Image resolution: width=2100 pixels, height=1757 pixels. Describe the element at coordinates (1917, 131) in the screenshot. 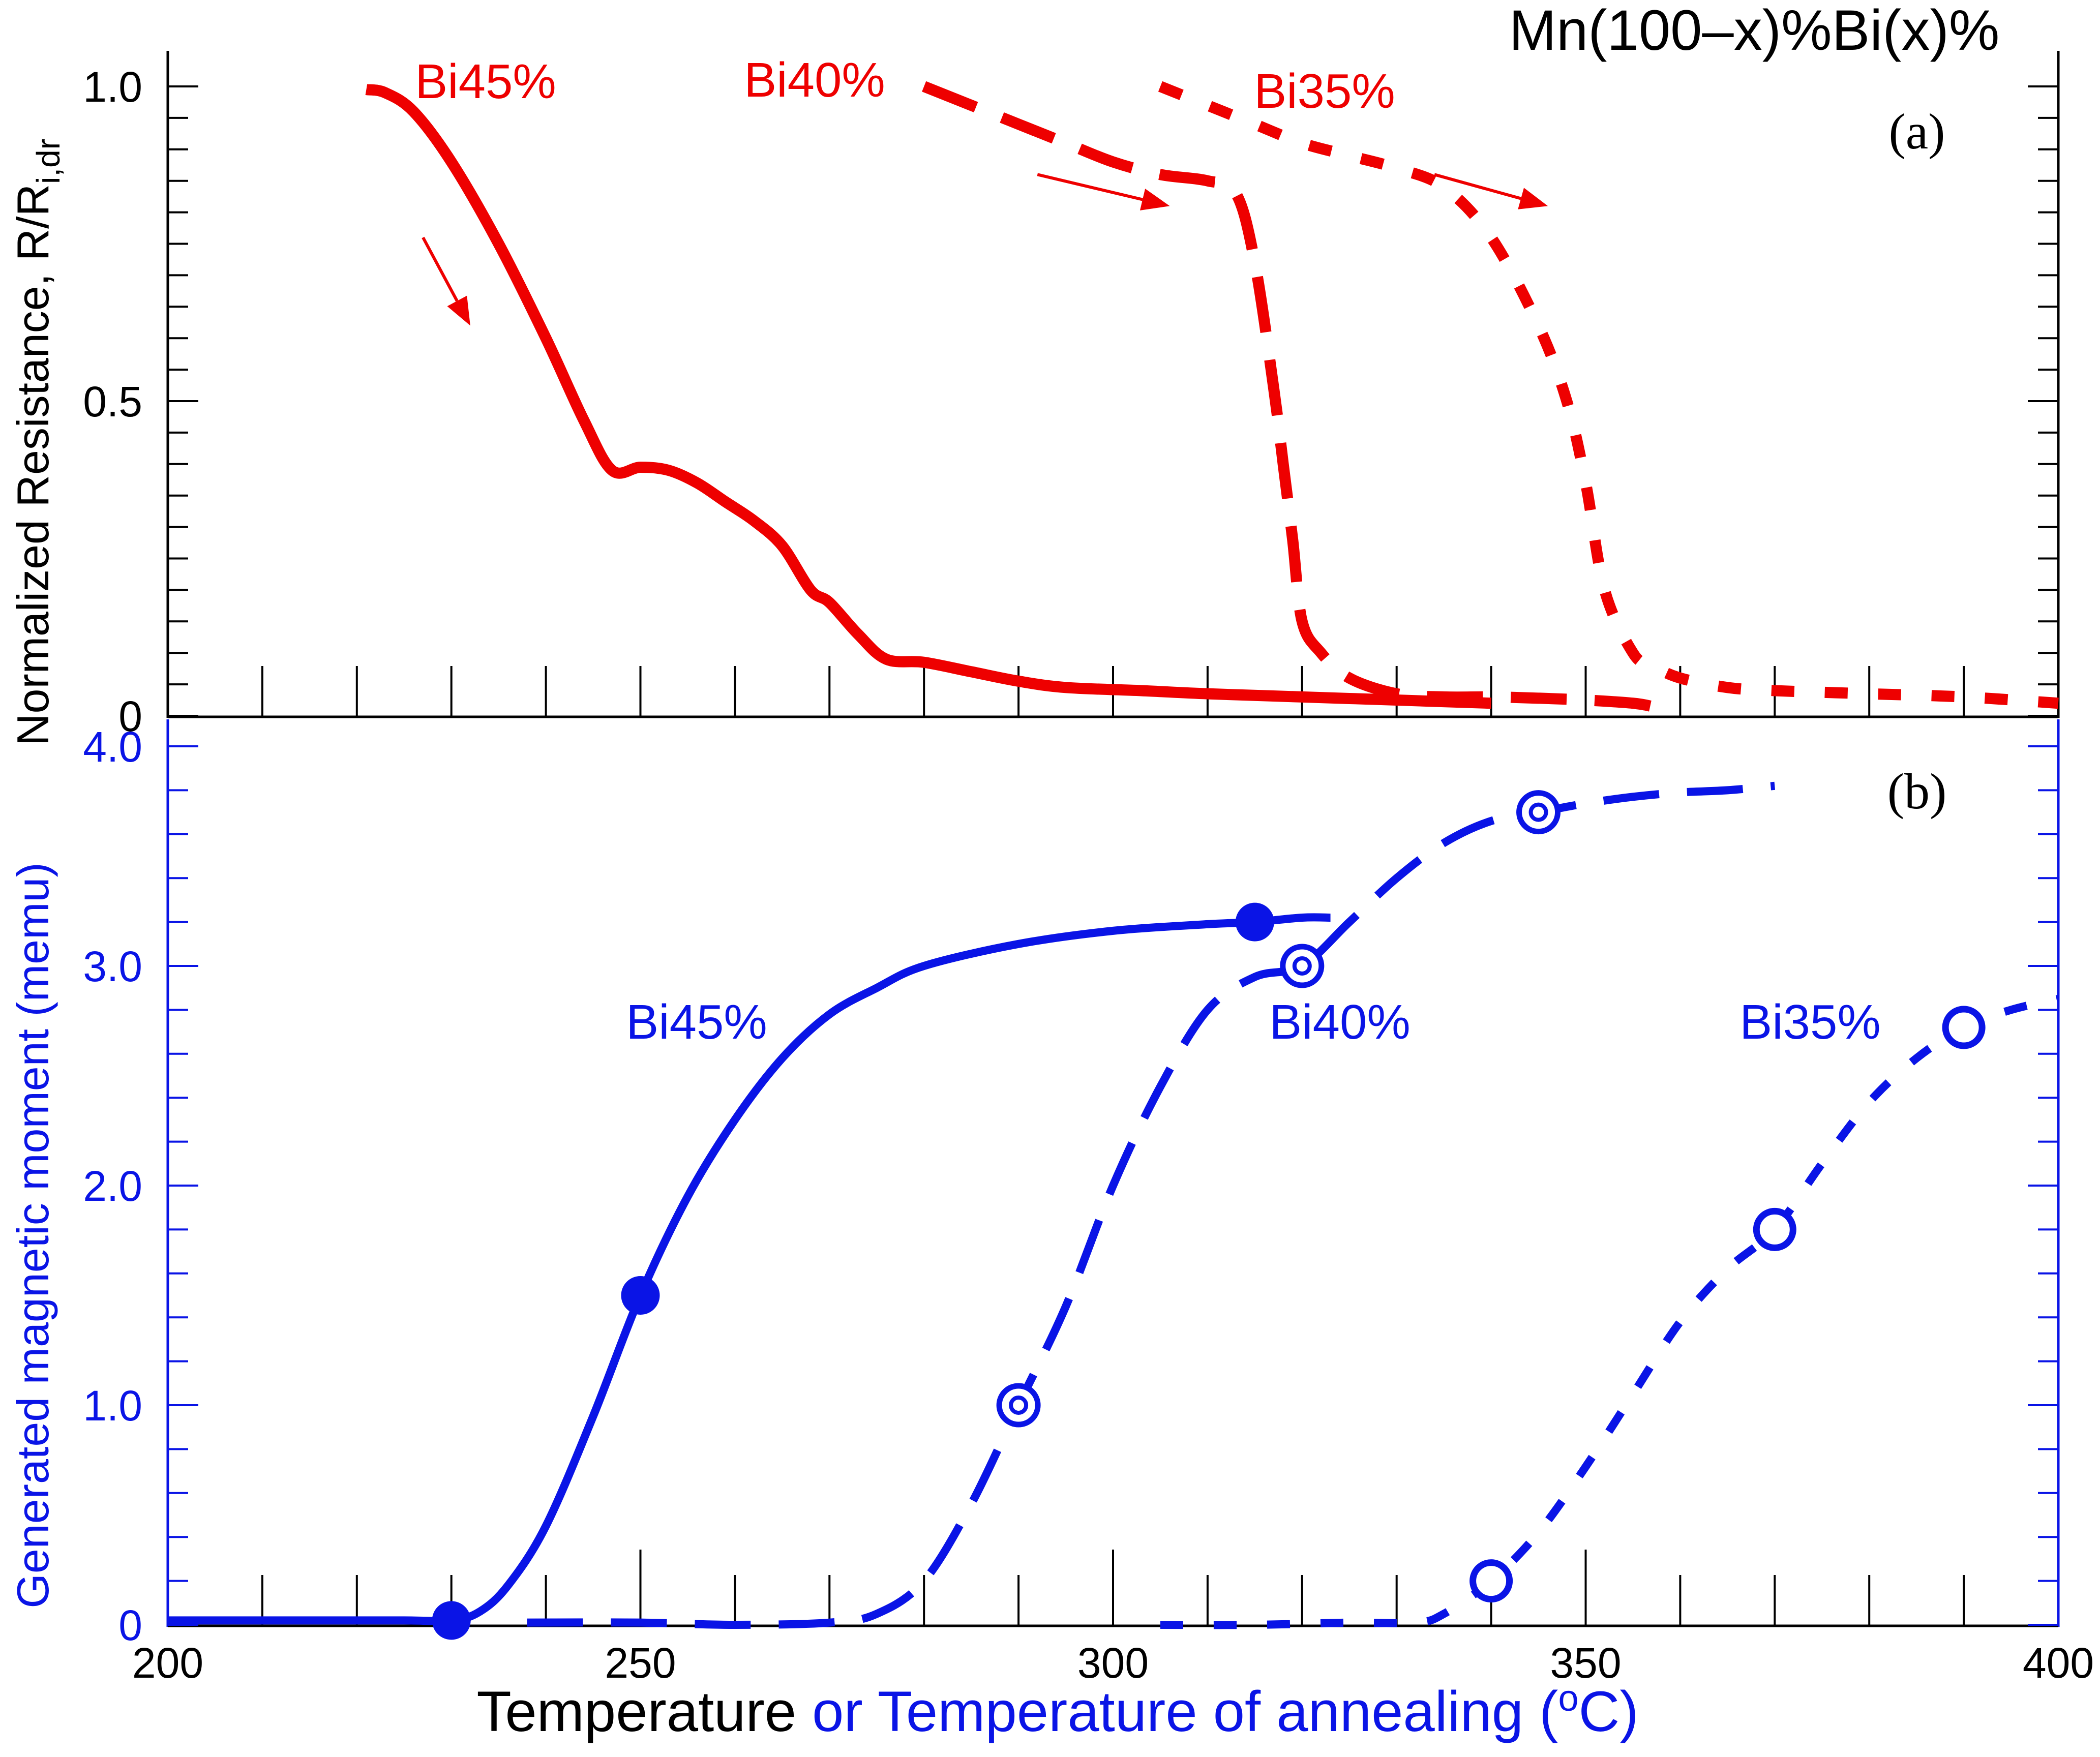

I see `panel-a-label: (a)` at that location.